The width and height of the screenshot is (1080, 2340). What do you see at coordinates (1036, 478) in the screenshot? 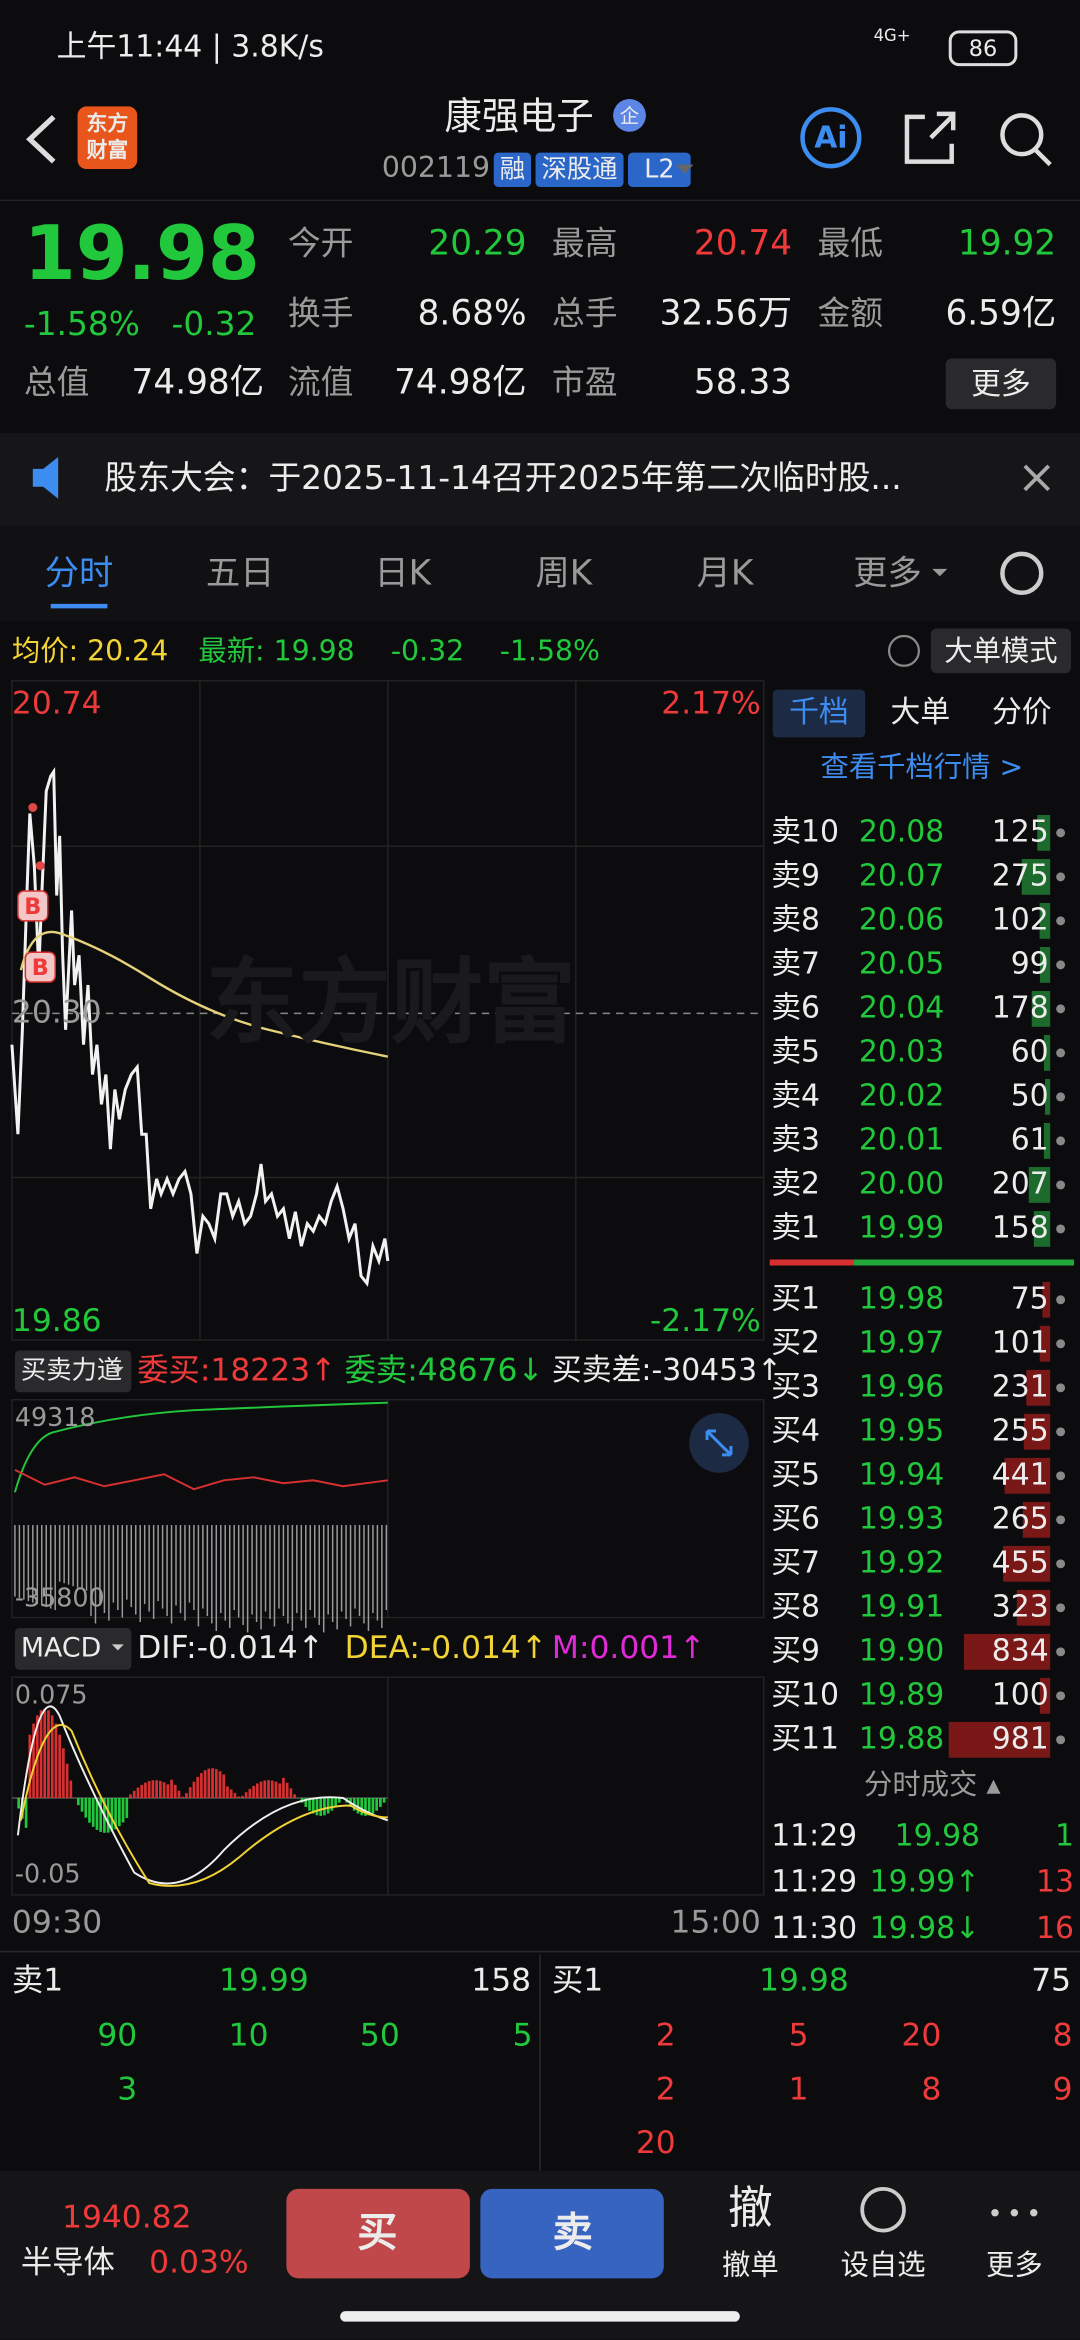
I see `close-notice` at bounding box center [1036, 478].